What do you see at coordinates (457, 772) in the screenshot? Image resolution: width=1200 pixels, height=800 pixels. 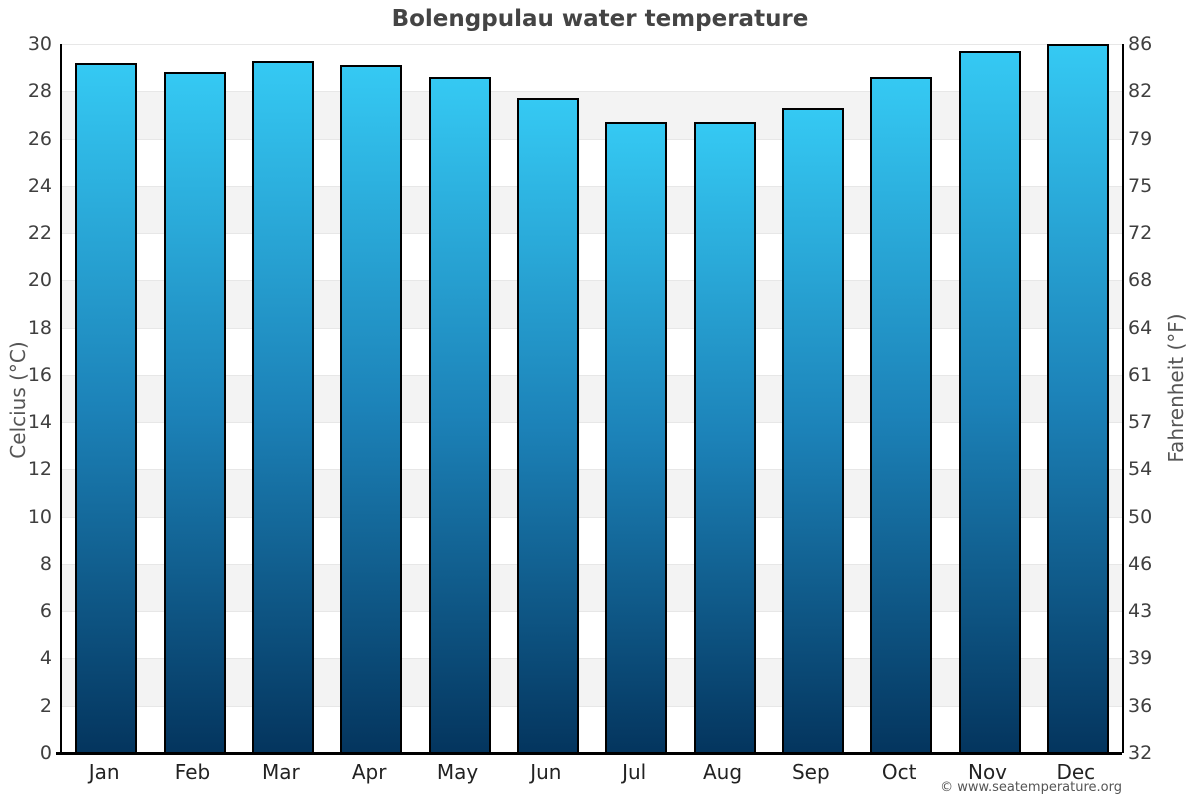 I see `x-tick-may: May` at bounding box center [457, 772].